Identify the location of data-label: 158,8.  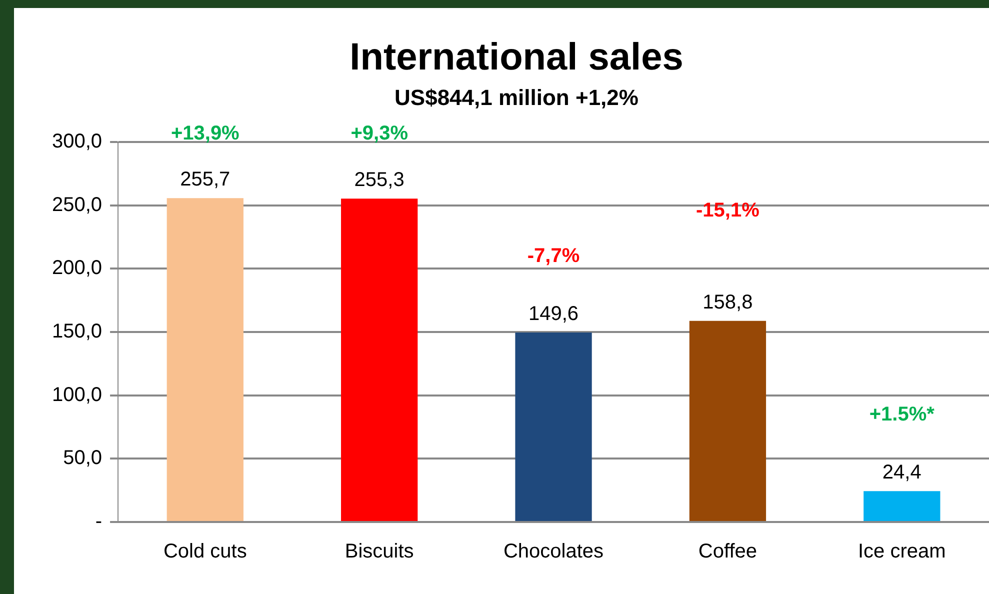
(727, 302).